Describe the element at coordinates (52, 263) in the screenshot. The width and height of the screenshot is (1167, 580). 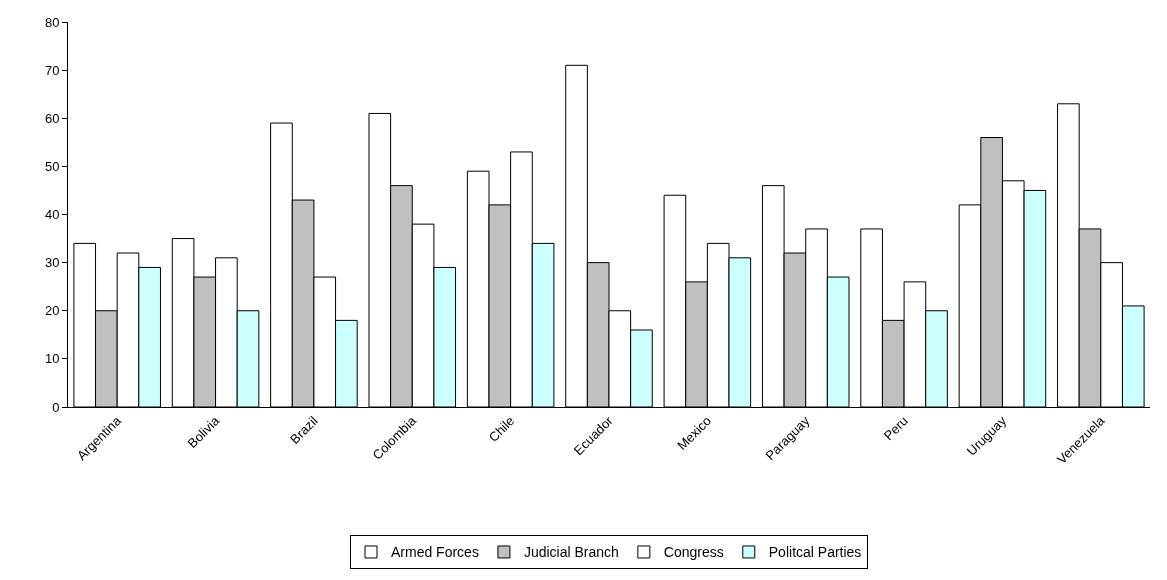
I see `y-tick-label: 30` at that location.